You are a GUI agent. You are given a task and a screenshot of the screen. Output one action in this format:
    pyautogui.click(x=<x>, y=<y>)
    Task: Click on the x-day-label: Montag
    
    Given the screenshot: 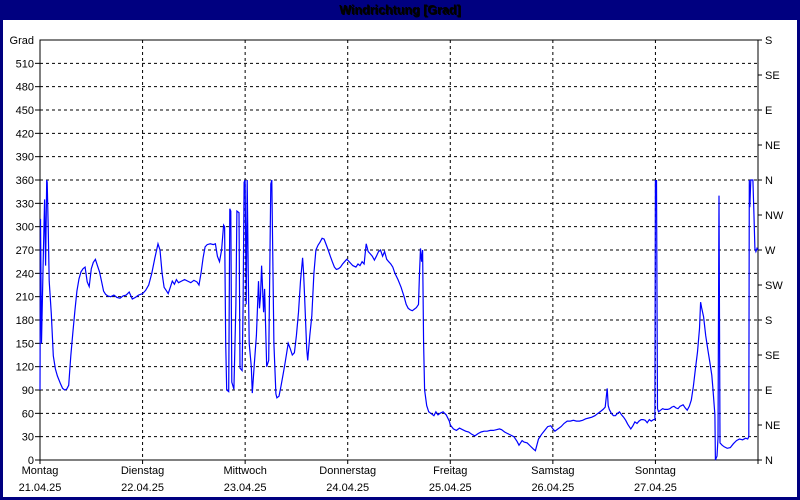 What is the action you would take?
    pyautogui.click(x=40, y=471)
    